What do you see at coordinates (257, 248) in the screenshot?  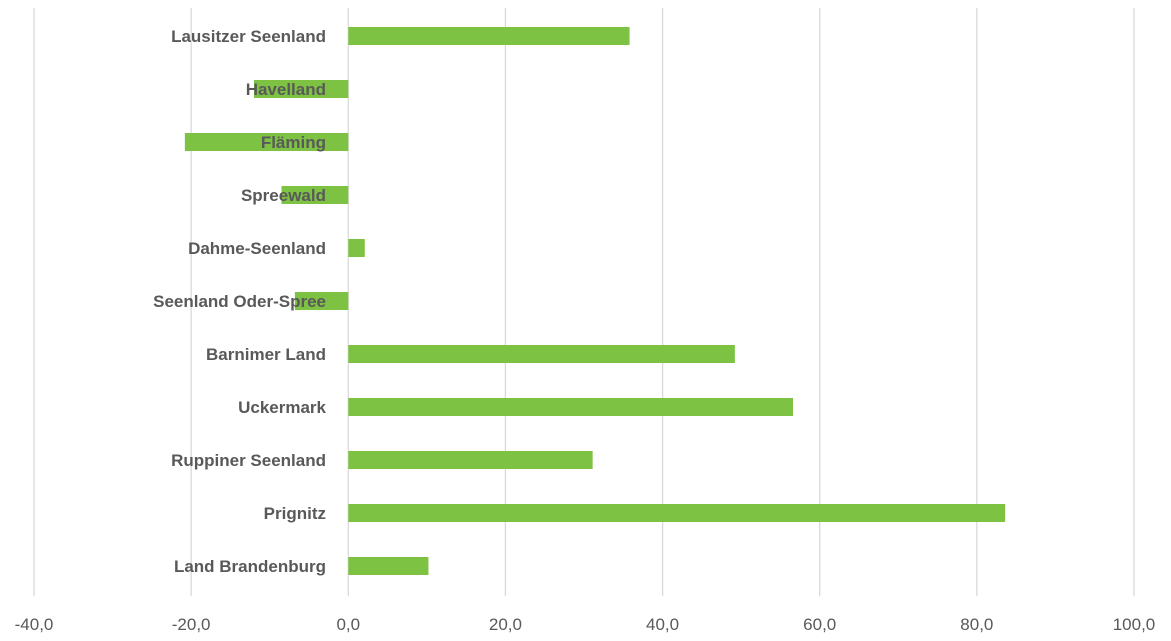 I see `category-label-4: Dahme-Seenland` at bounding box center [257, 248].